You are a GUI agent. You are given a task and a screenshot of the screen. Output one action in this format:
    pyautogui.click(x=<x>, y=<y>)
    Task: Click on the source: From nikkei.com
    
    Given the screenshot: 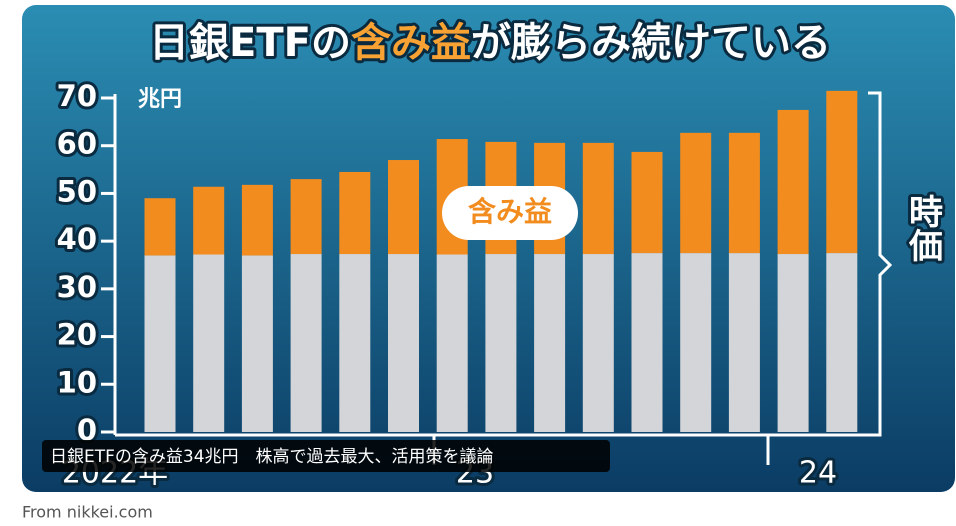 What is the action you would take?
    pyautogui.click(x=87, y=512)
    